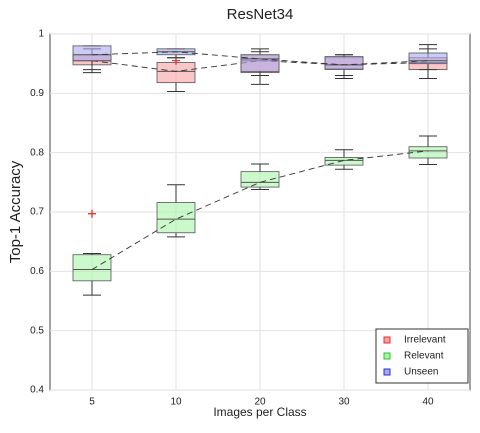 This screenshot has height=433, width=480. I want to click on legend-label: Irrelevant, so click(425, 340).